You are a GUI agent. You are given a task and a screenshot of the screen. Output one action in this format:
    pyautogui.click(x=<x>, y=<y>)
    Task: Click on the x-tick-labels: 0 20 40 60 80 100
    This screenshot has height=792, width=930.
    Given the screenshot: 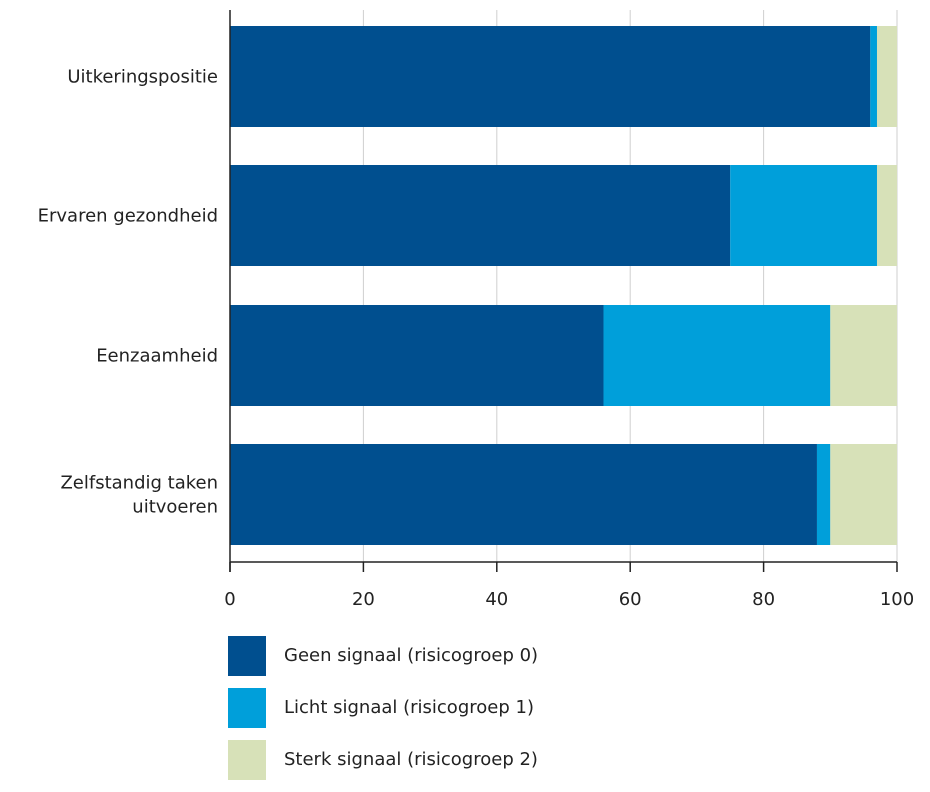 What is the action you would take?
    pyautogui.click(x=569, y=599)
    